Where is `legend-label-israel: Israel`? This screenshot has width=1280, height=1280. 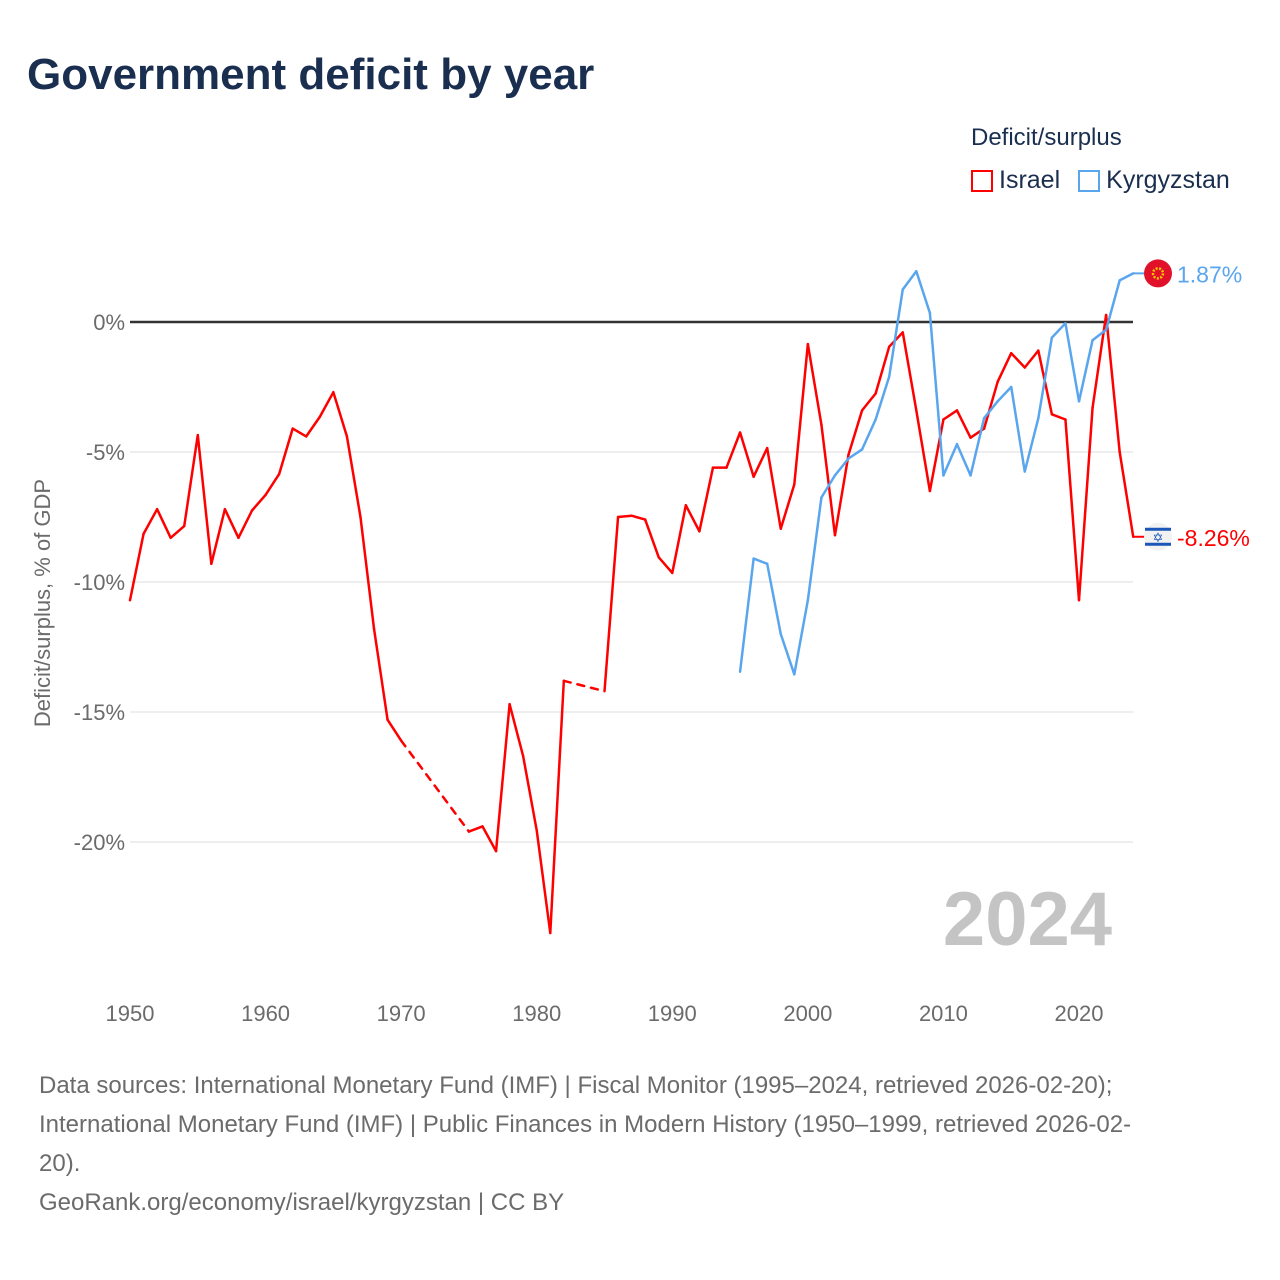 legend-label-israel: Israel is located at coordinates (1030, 180).